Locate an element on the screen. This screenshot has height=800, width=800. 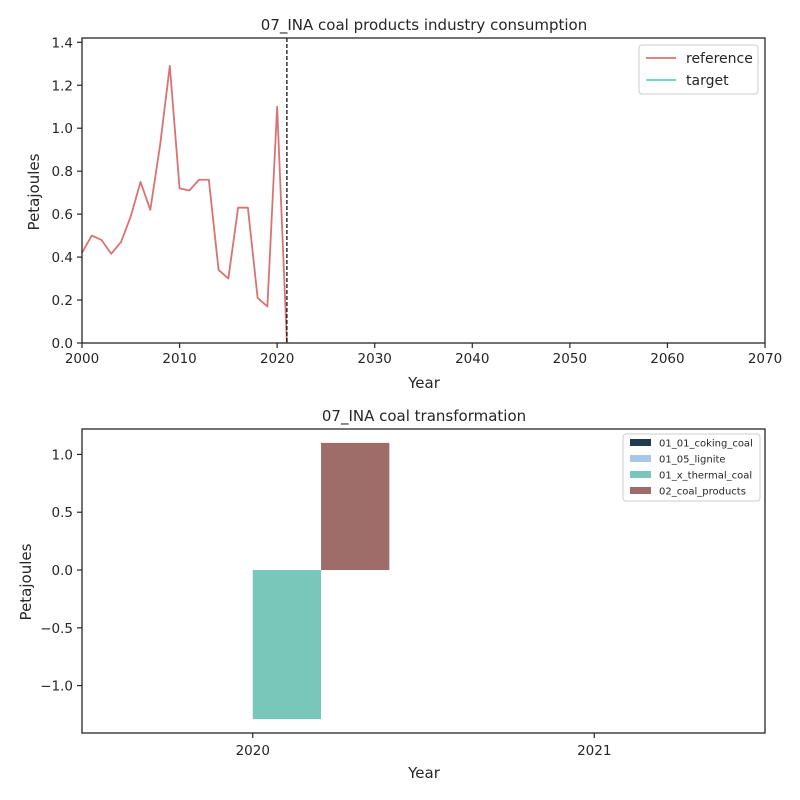
y-tick-label: 0.6 is located at coordinates (62, 215).